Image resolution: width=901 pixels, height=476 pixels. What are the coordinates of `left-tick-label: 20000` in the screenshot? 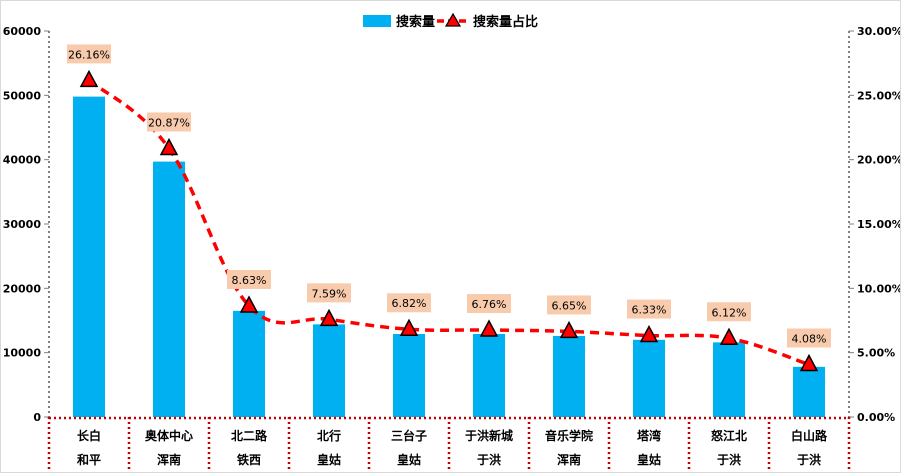 It's located at (22, 288).